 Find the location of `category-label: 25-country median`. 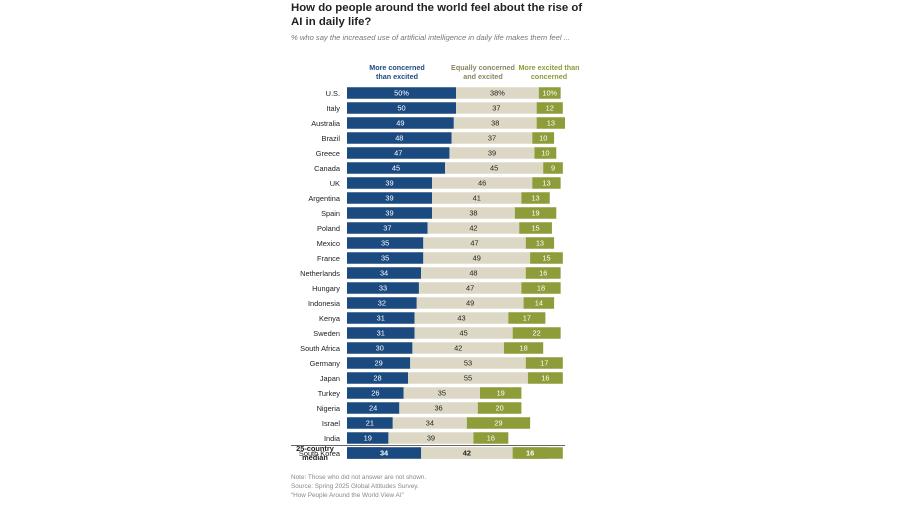

category-label: 25-country median is located at coordinates (315, 453).